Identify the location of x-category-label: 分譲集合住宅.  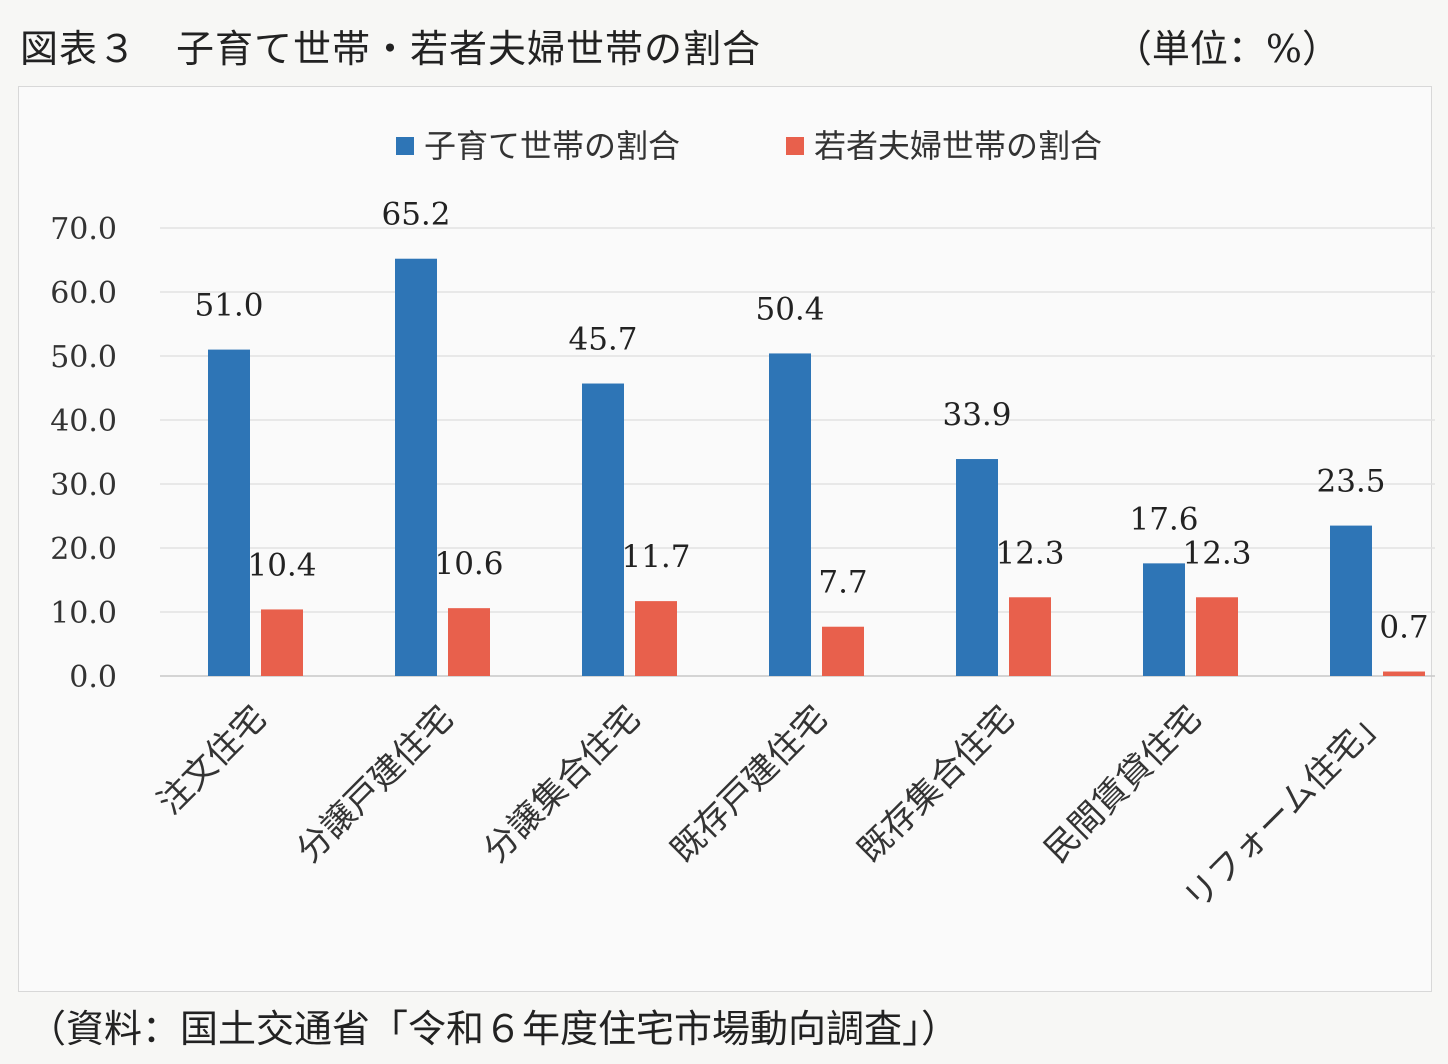
(562, 784).